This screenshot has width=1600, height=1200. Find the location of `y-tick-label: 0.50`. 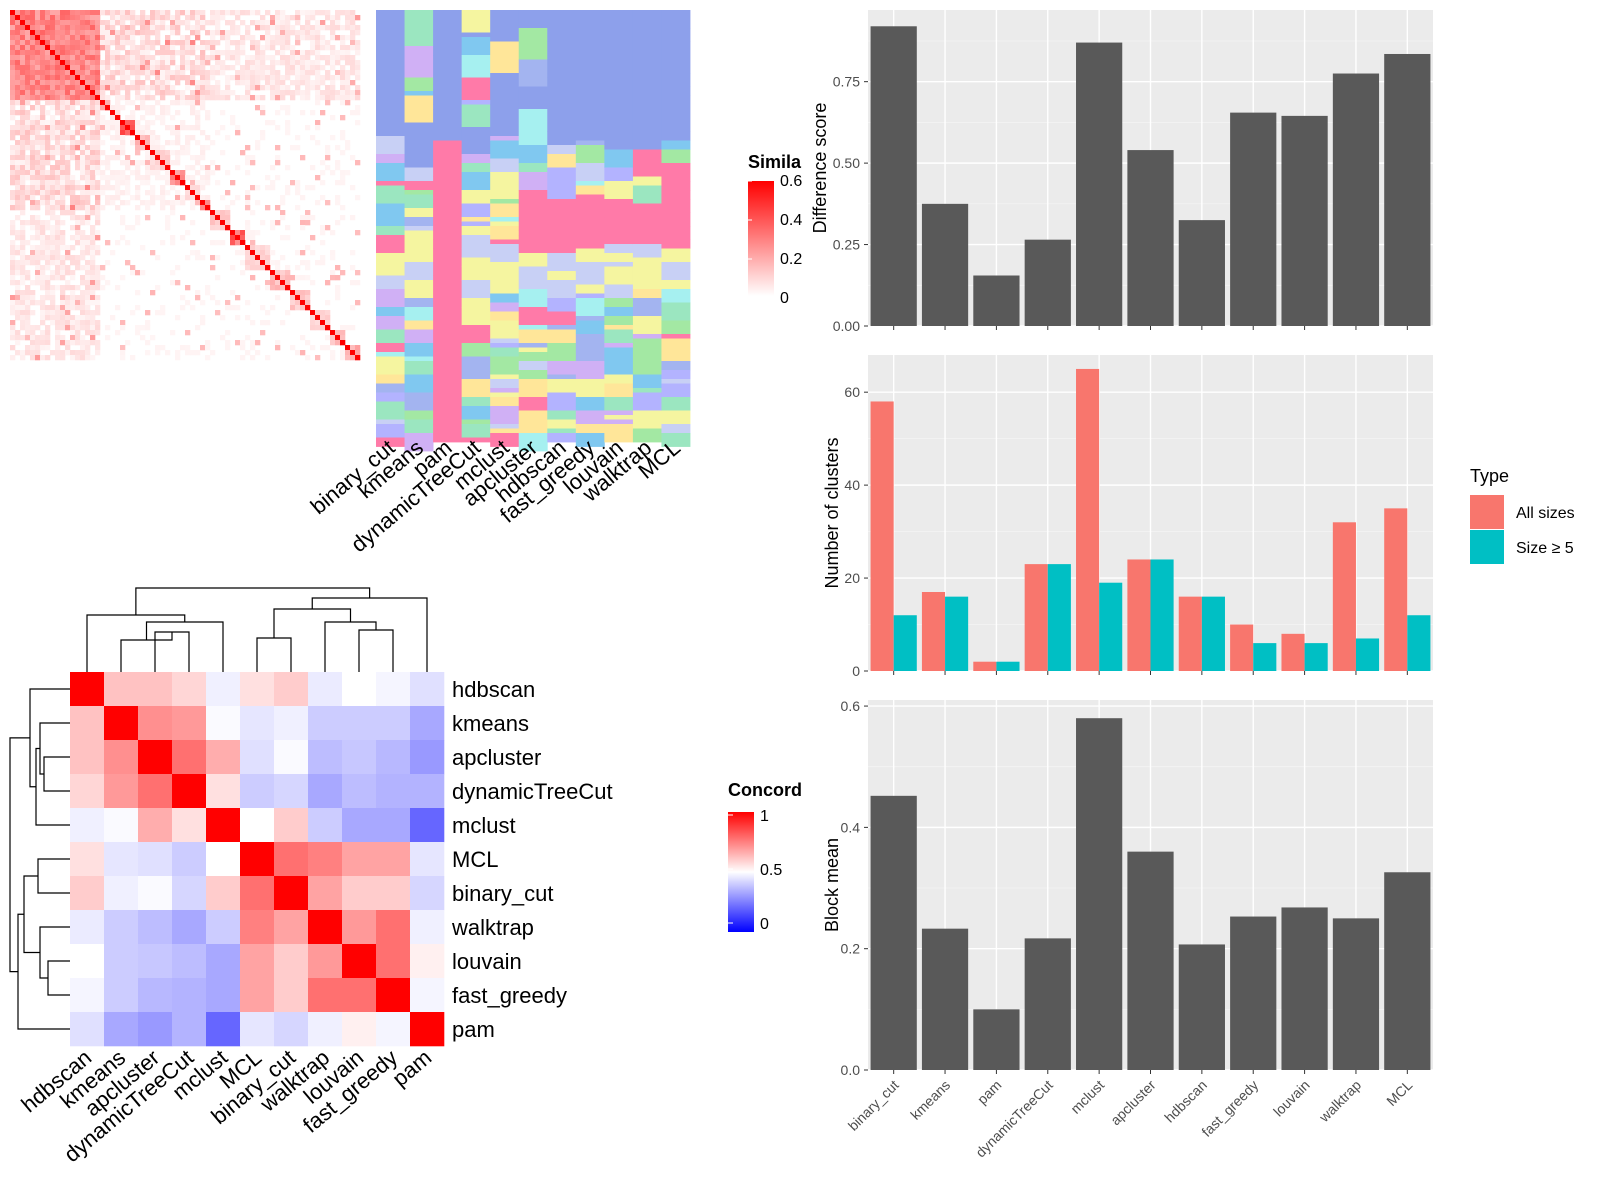

y-tick-label: 0.50 is located at coordinates (846, 163).